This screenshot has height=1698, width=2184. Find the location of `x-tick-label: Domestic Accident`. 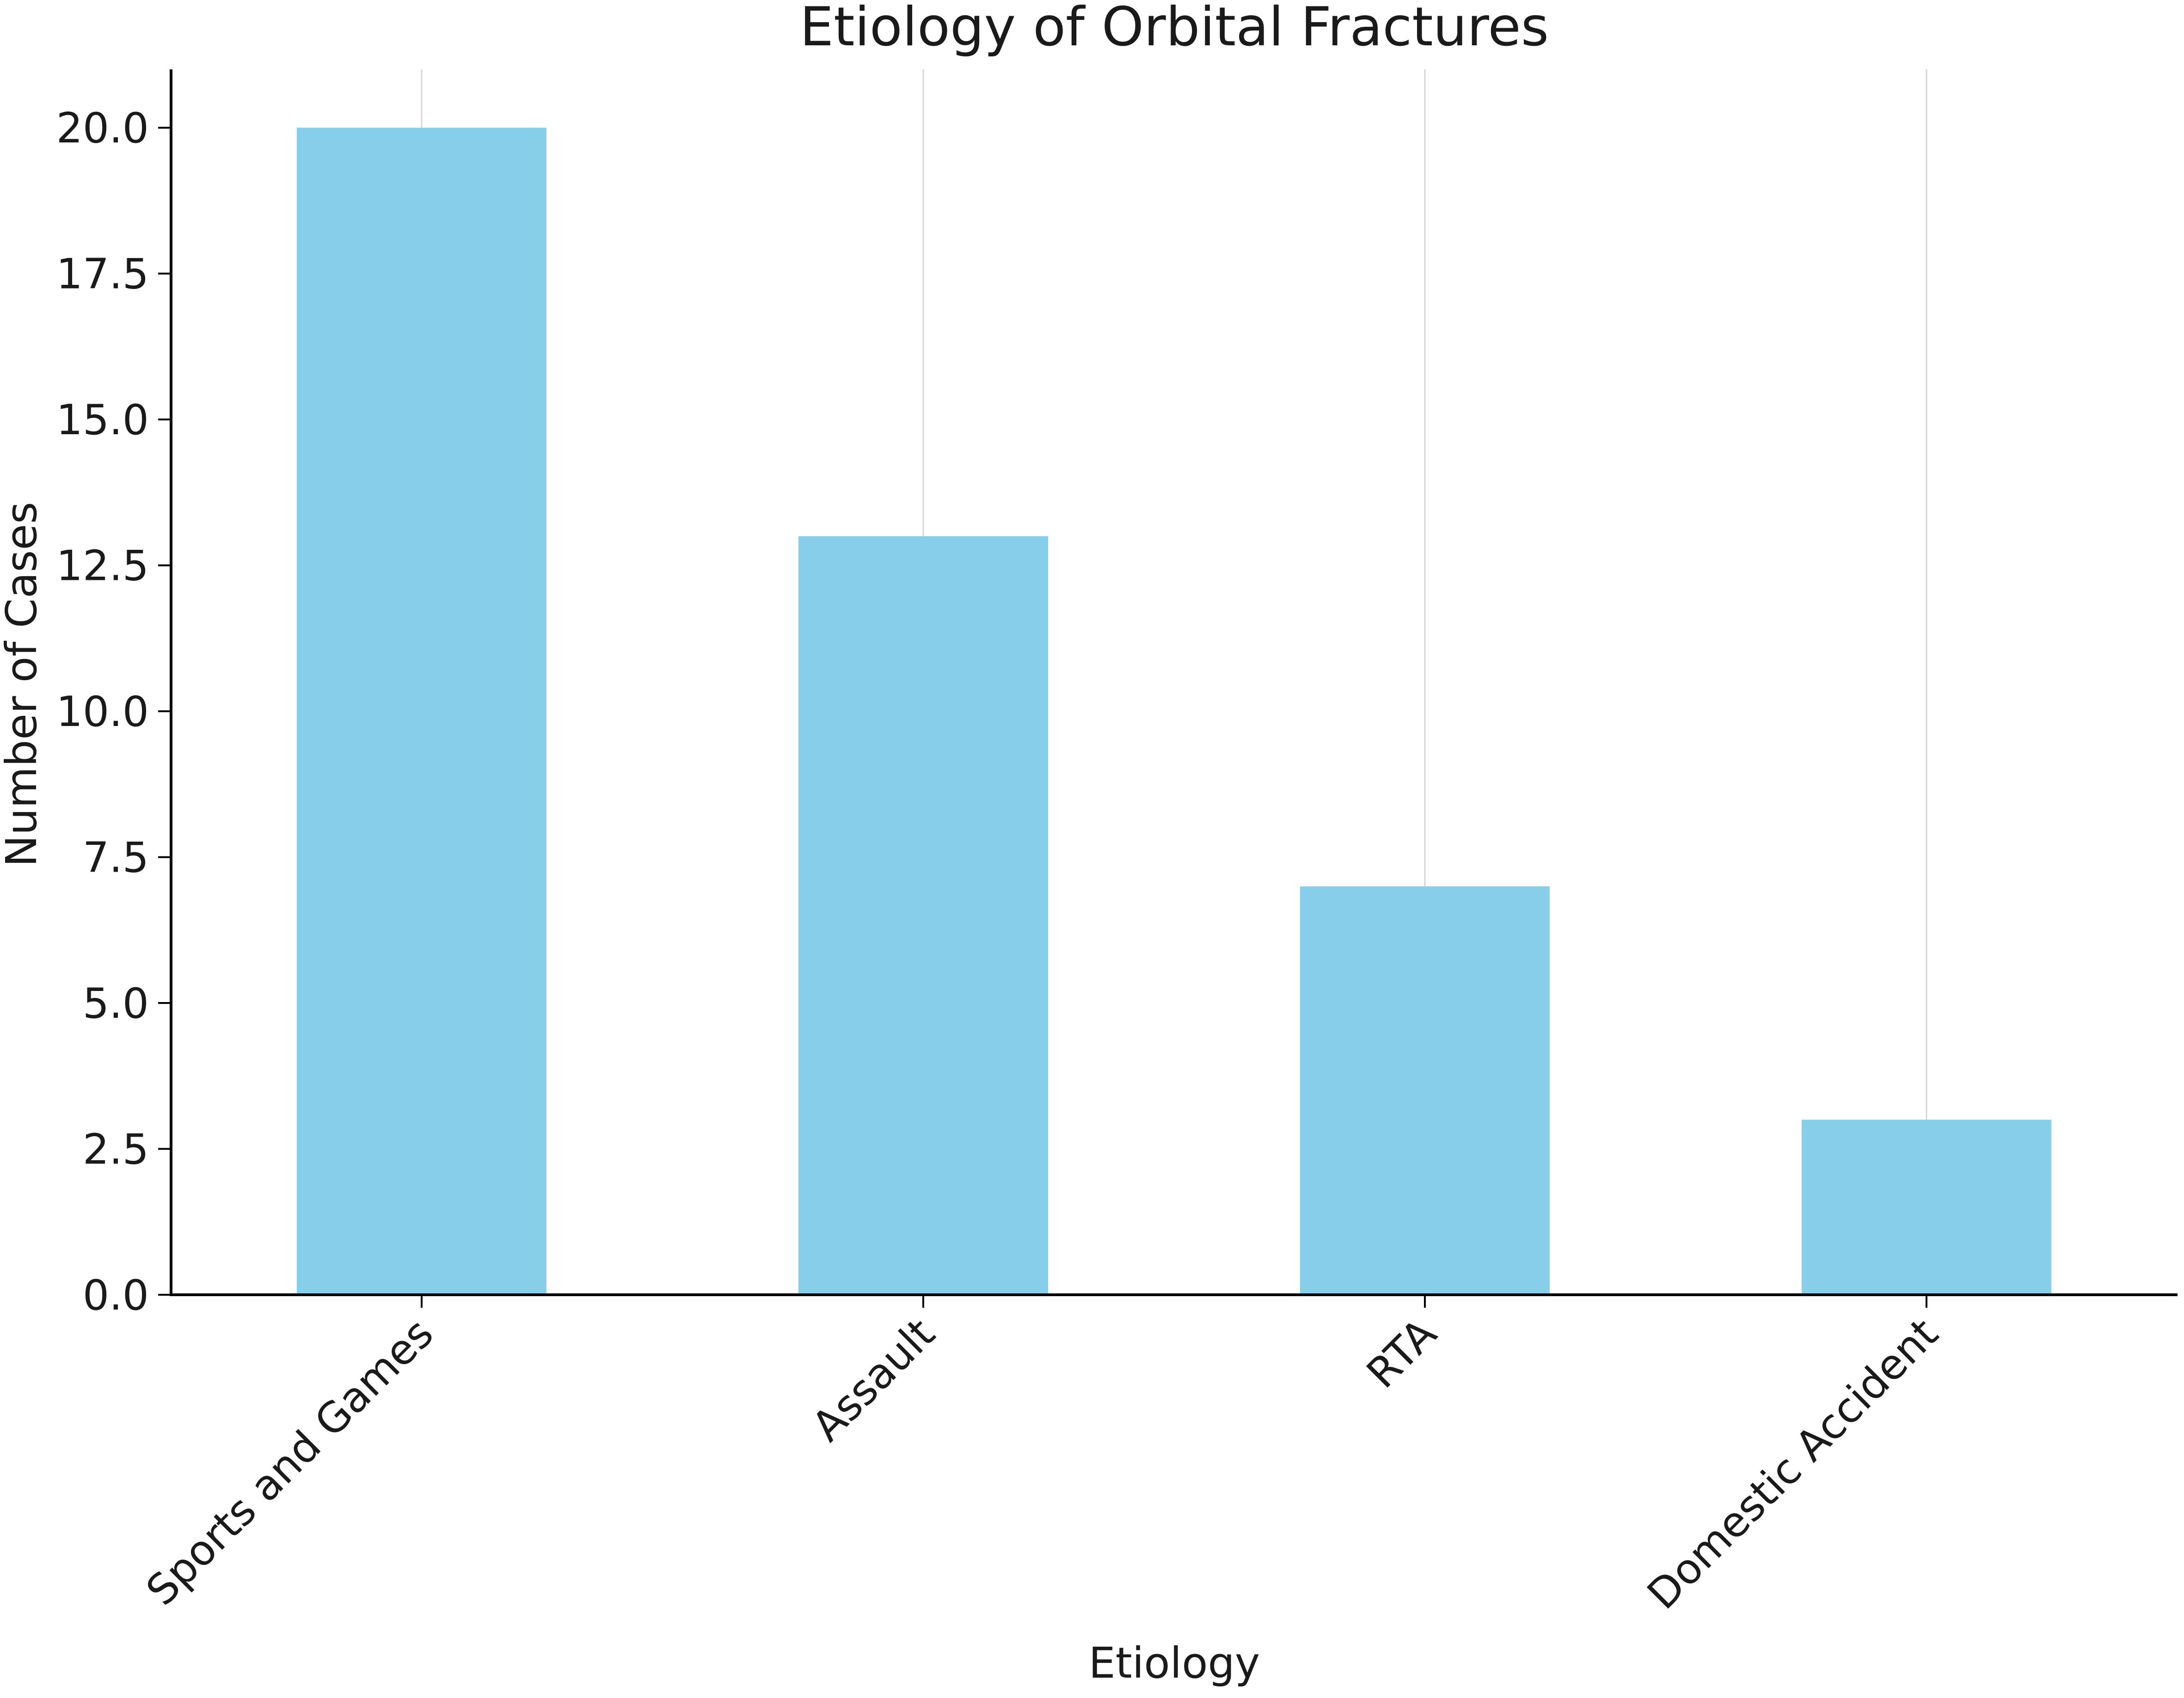

x-tick-label: Domestic Accident is located at coordinates (1792, 1463).